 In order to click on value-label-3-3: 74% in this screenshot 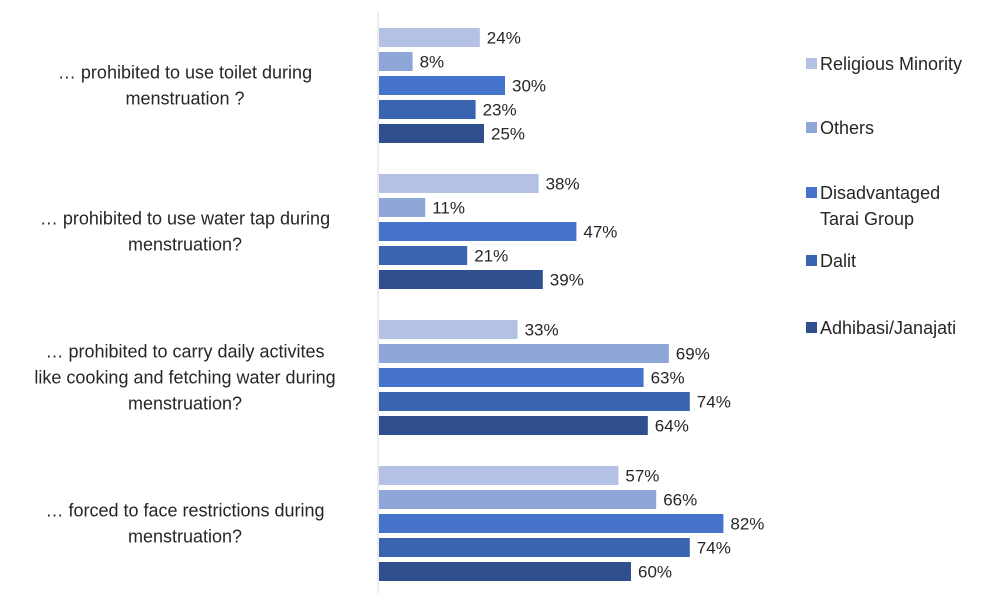, I will do `click(714, 548)`.